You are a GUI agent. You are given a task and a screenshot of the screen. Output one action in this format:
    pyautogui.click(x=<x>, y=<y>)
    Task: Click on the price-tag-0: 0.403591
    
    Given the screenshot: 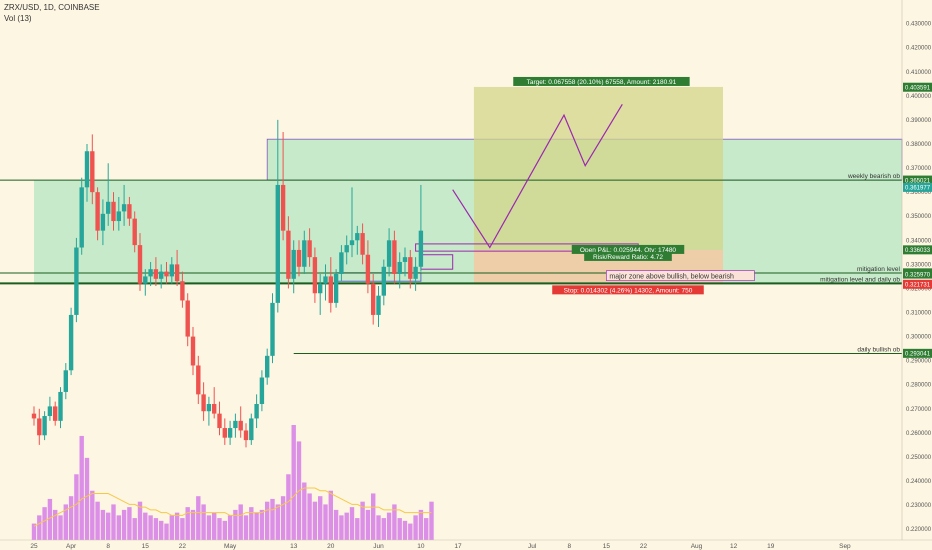 What is the action you would take?
    pyautogui.click(x=918, y=88)
    